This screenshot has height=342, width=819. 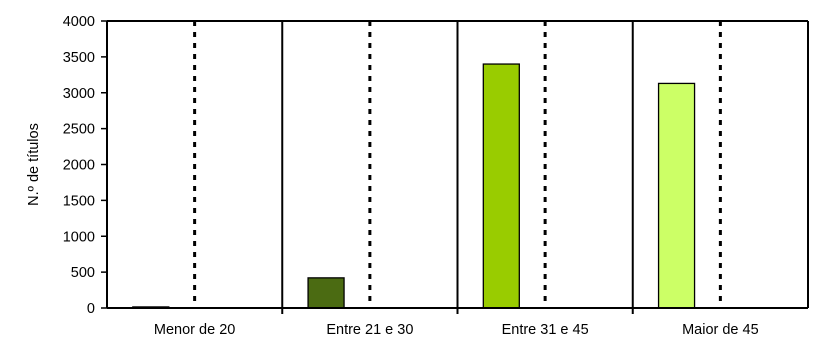 What do you see at coordinates (369, 330) in the screenshot?
I see `x-tick-label: Entre 21 e 30` at bounding box center [369, 330].